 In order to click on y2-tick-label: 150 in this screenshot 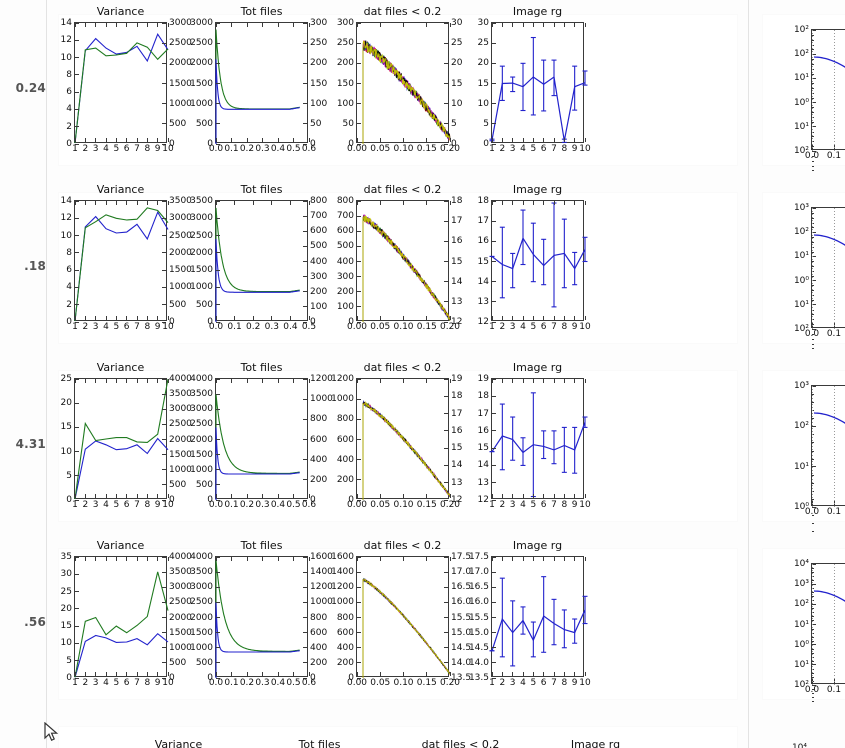, I will do `click(319, 83)`.